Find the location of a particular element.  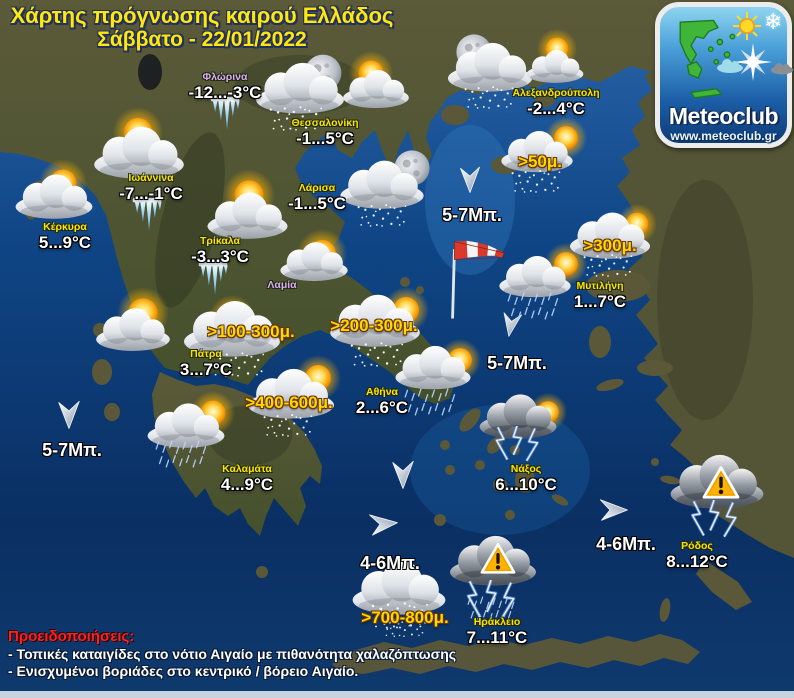

city-larisa: Λάρισα -1...5°C is located at coordinates (317, 198).